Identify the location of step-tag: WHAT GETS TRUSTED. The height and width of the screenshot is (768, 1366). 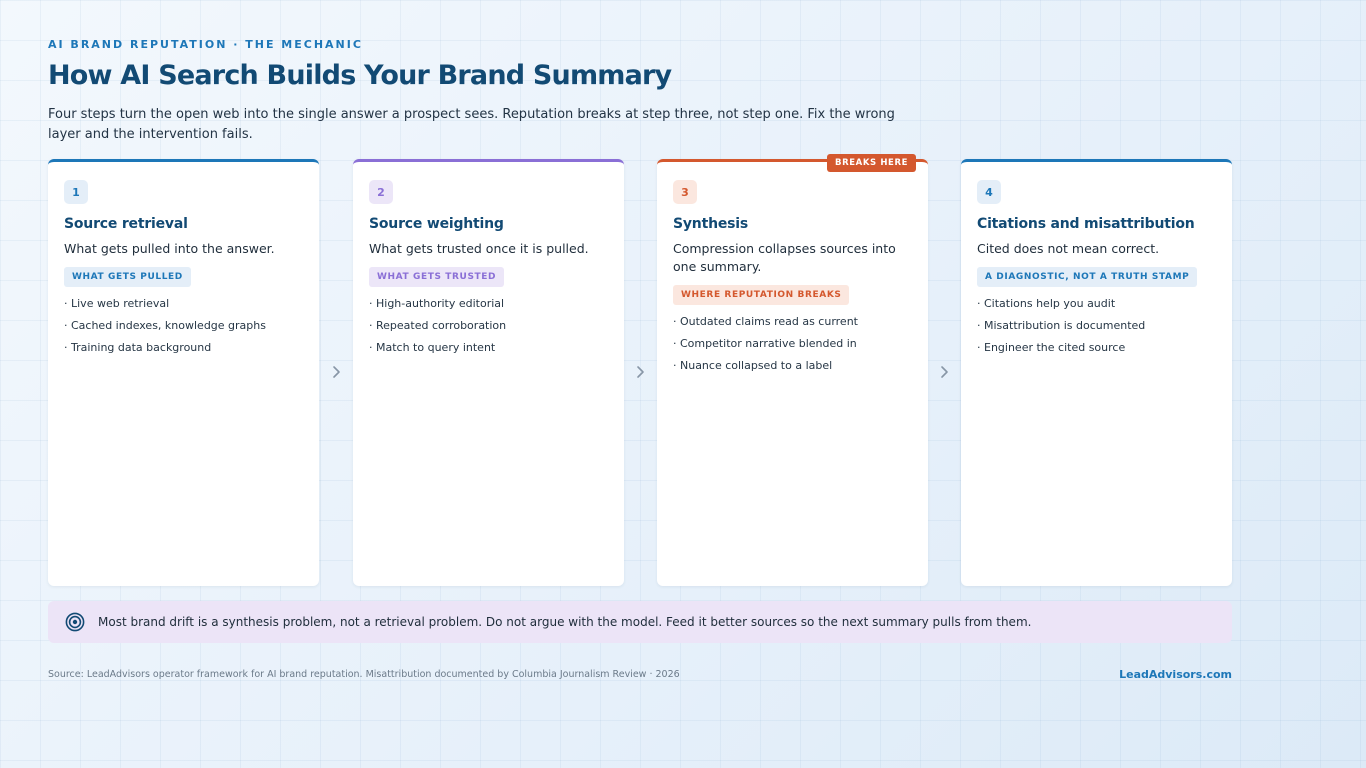
(437, 277).